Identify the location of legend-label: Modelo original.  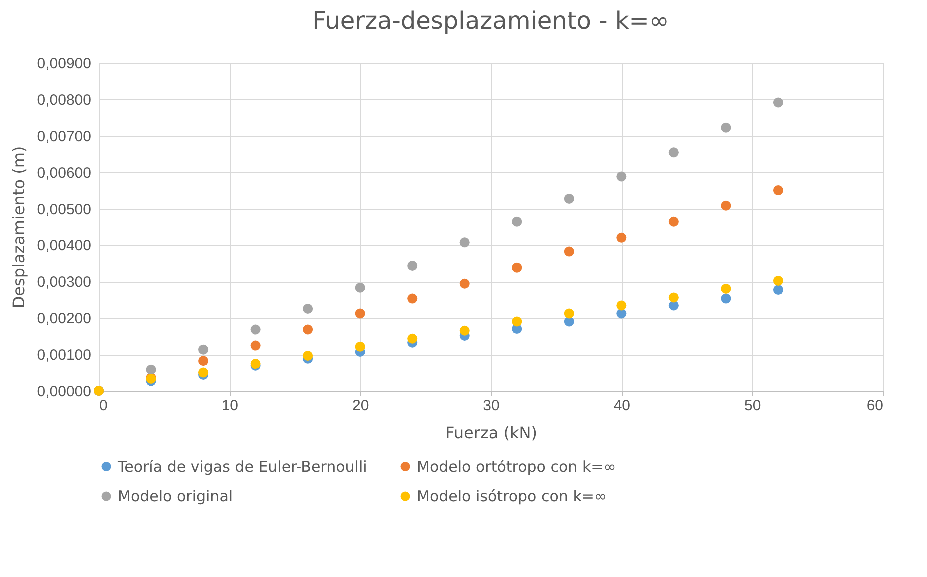
(176, 497).